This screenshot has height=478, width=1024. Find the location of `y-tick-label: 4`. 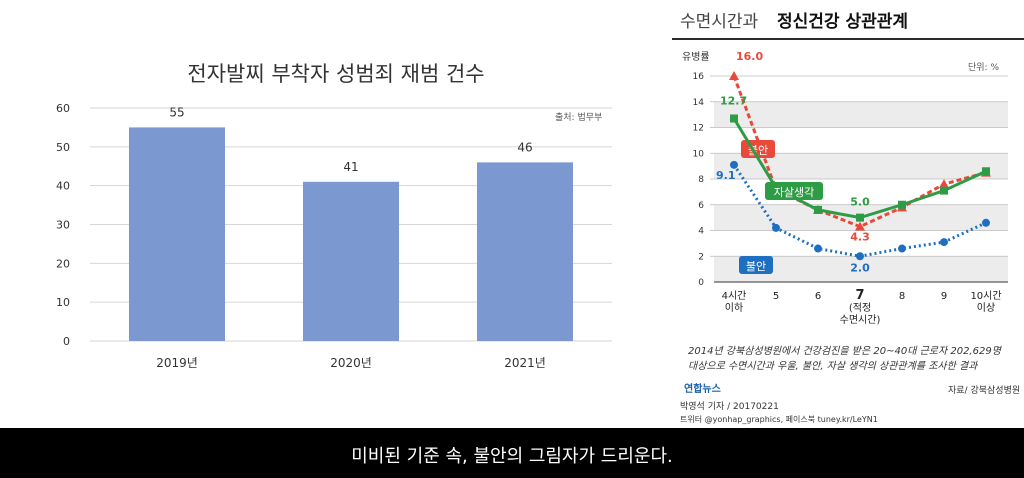

y-tick-label: 4 is located at coordinates (701, 232).